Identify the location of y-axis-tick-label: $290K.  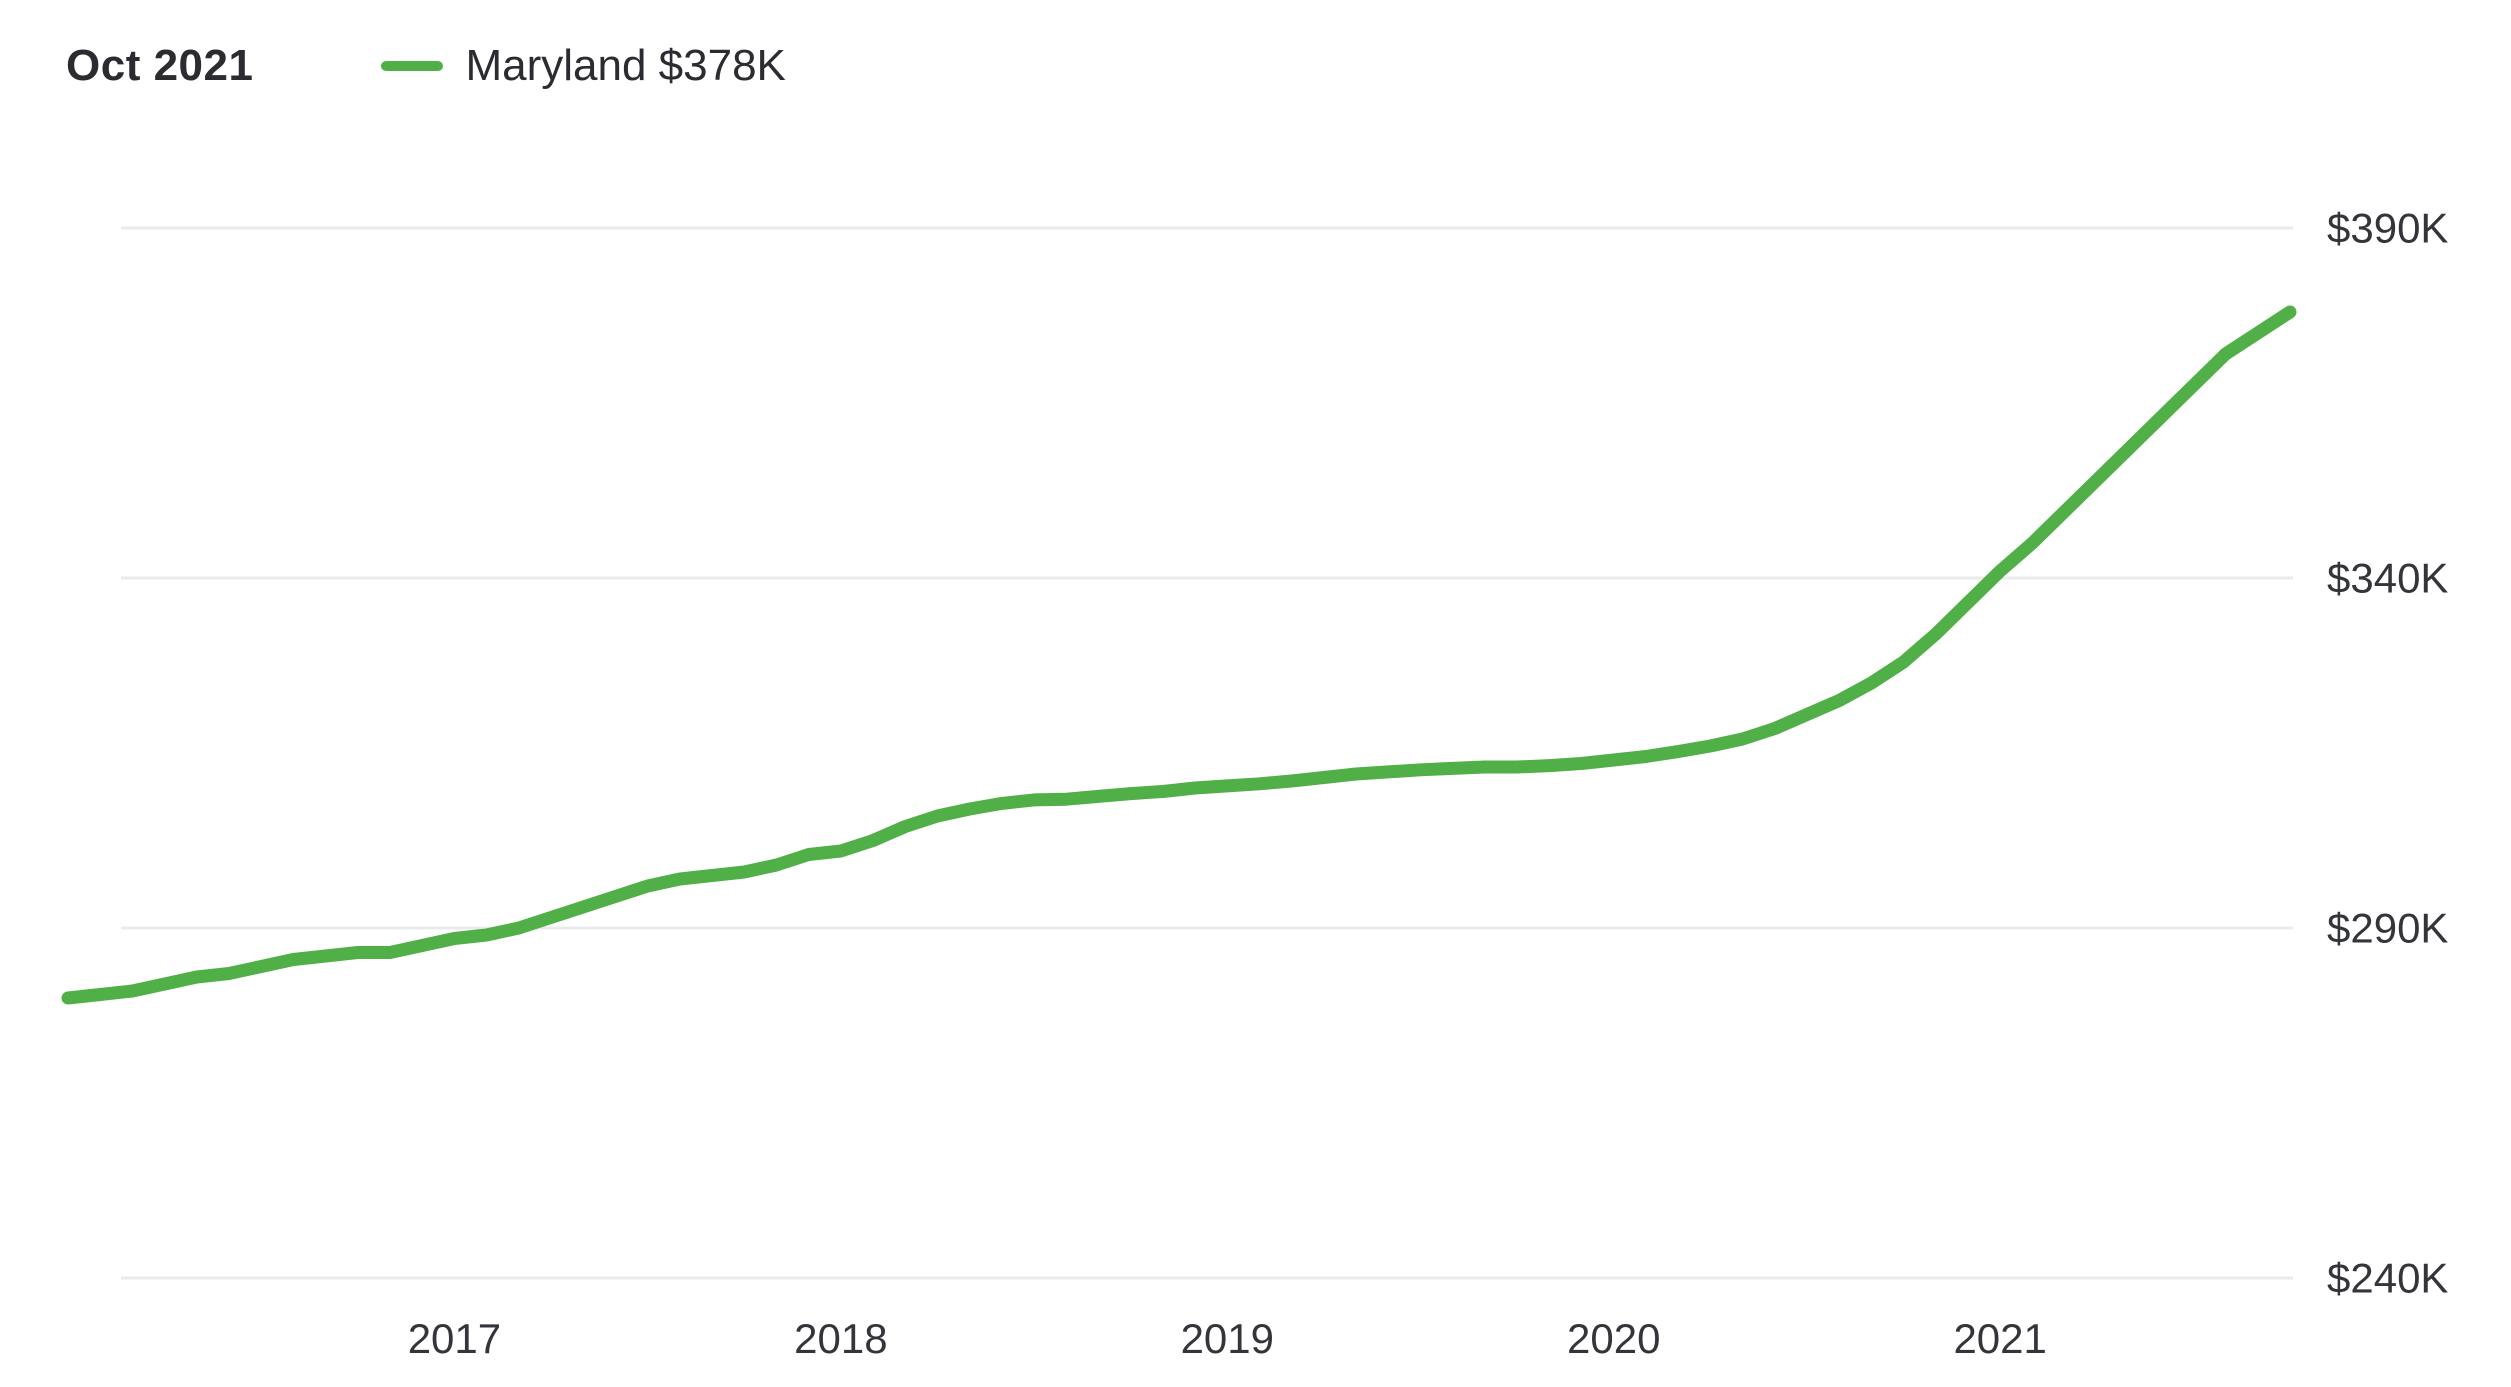
(2387, 928).